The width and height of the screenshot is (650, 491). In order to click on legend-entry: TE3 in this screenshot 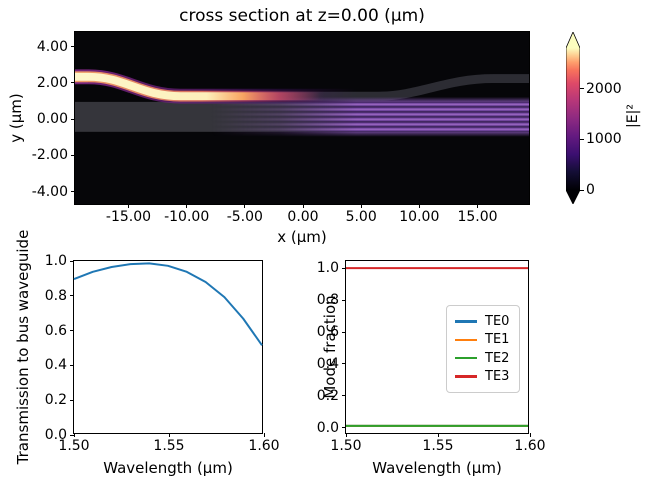, I will do `click(483, 376)`.